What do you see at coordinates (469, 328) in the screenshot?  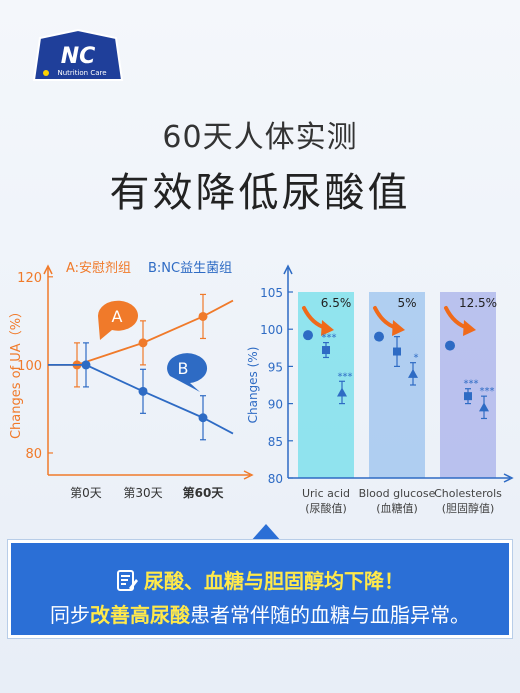 I see `panel-2-arrowhead` at bounding box center [469, 328].